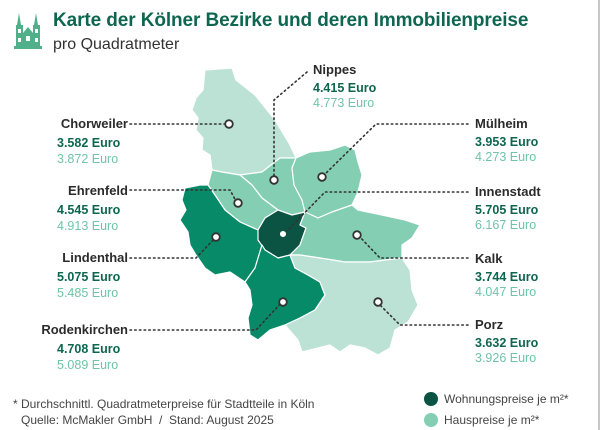 This screenshot has width=600, height=430. I want to click on prices-lindenthal: 5.075 Euro 5.485 Euro, so click(88, 285).